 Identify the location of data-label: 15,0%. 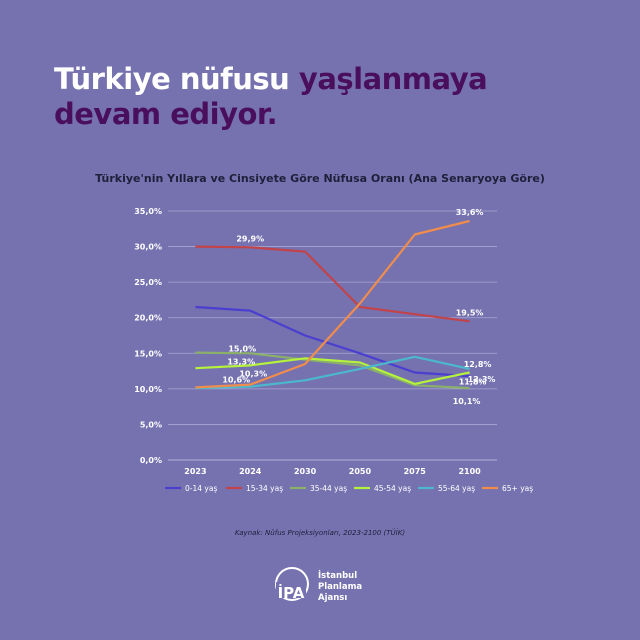
(242, 348).